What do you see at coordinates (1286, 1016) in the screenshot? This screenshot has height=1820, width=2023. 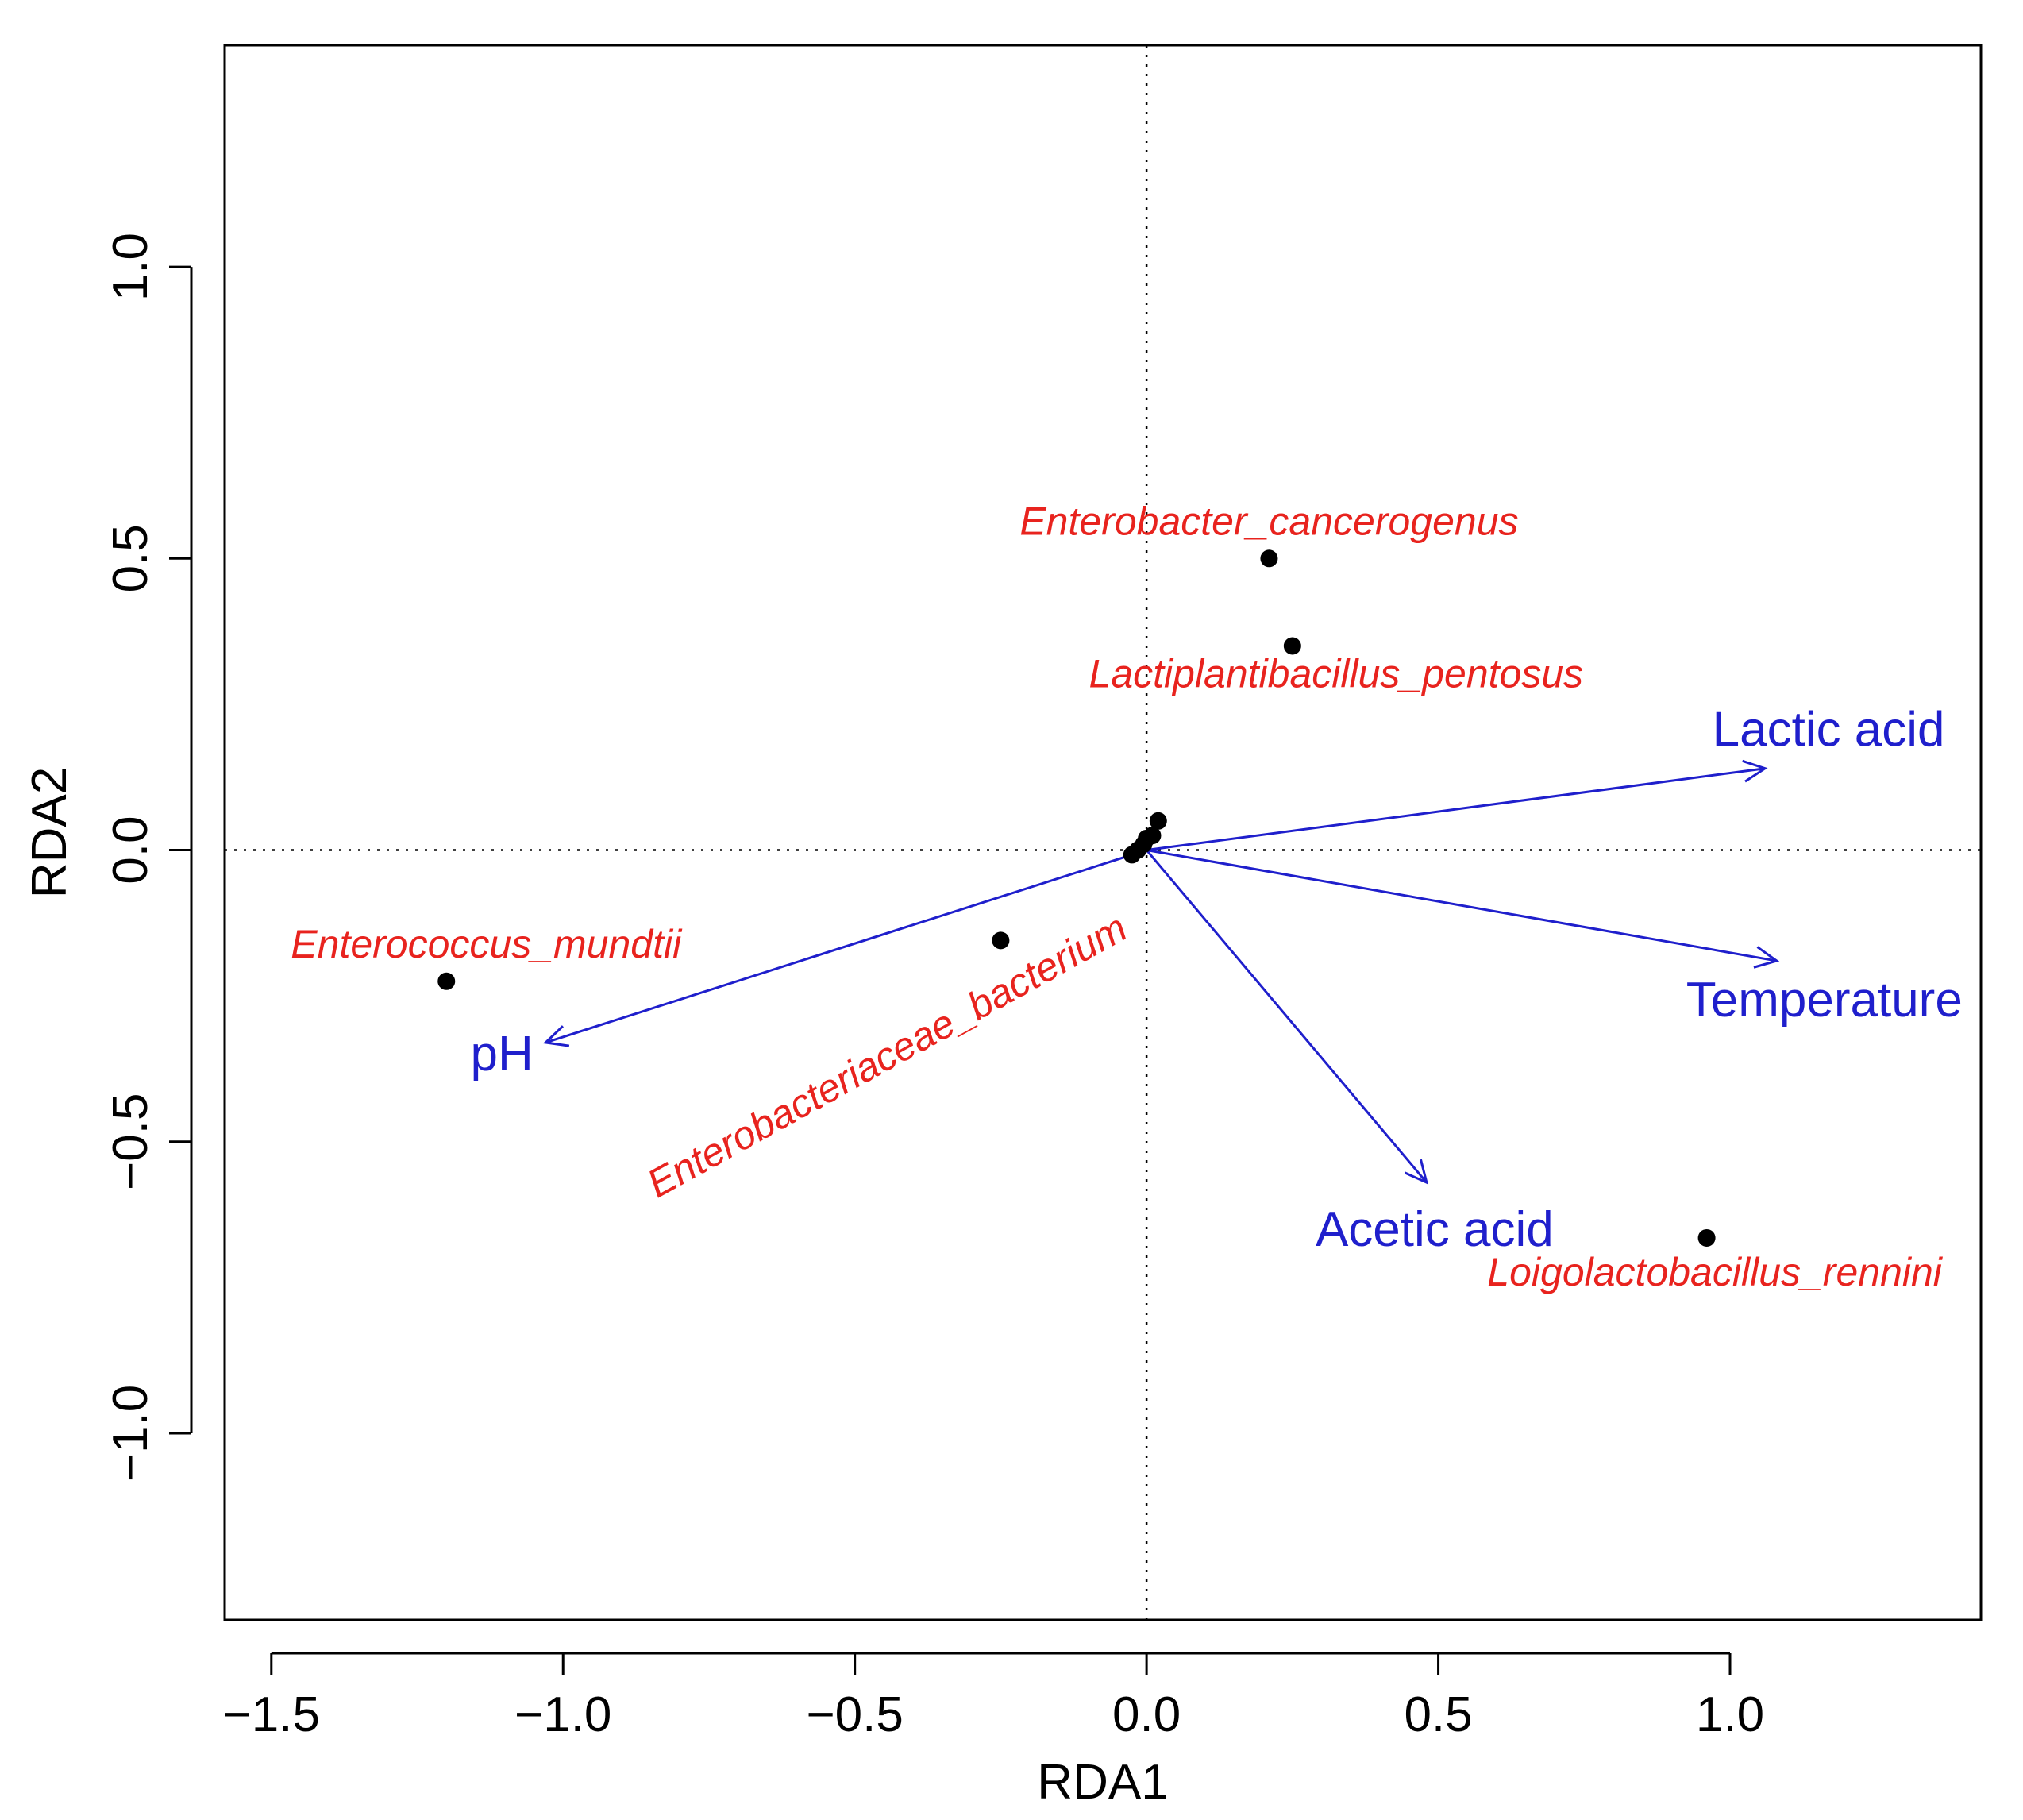 I see `vector-acetic-acid` at bounding box center [1286, 1016].